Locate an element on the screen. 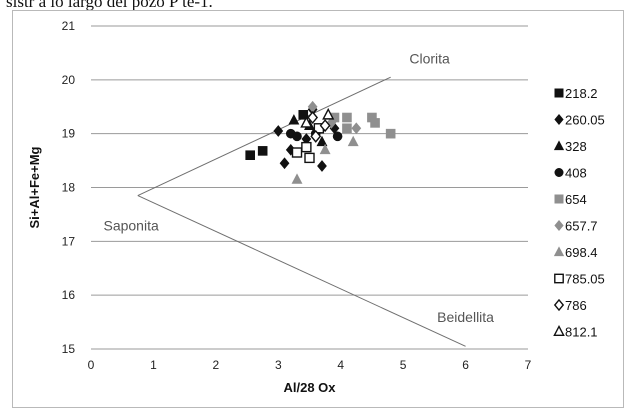 This screenshot has width=632, height=417. annotation-clorita: Clorita is located at coordinates (429, 59).